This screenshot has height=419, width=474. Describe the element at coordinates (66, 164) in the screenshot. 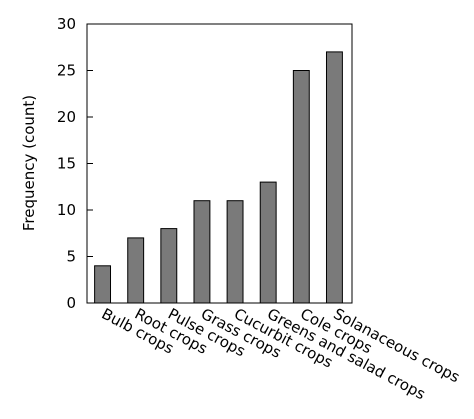

I see `y-tick-label: 15` at that location.